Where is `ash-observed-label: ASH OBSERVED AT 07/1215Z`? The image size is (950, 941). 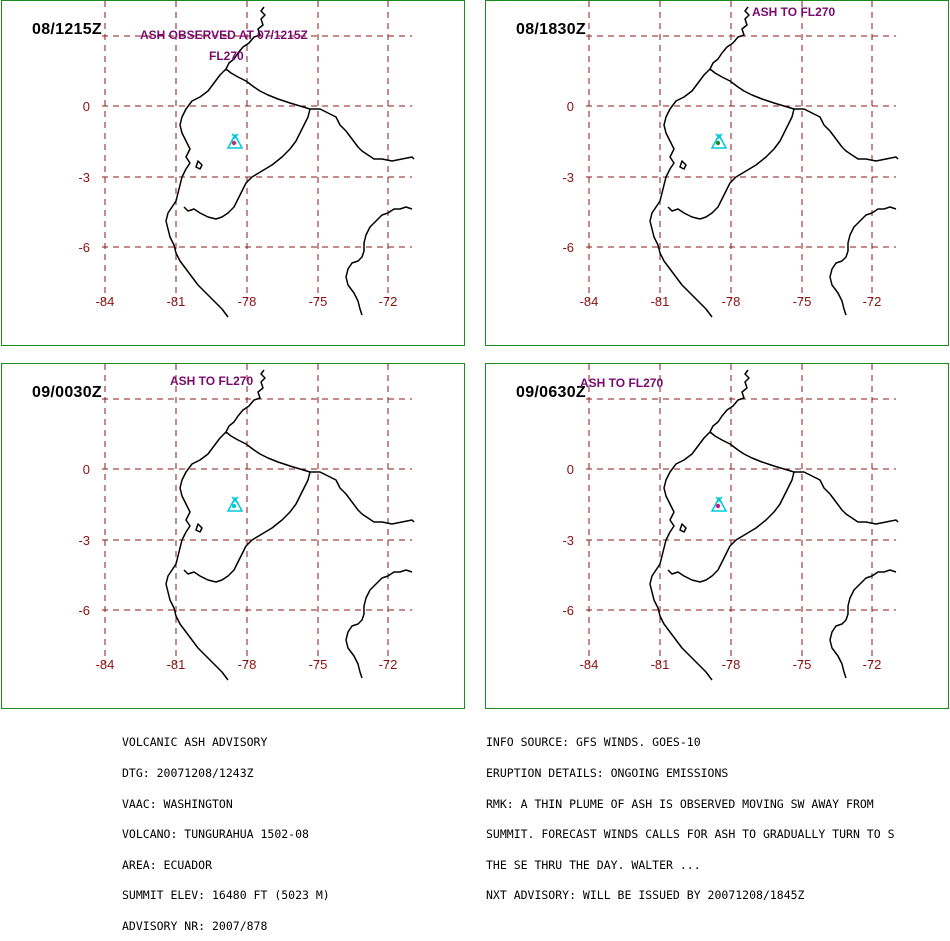
ash-observed-label: ASH OBSERVED AT 07/1215Z is located at coordinates (224, 35).